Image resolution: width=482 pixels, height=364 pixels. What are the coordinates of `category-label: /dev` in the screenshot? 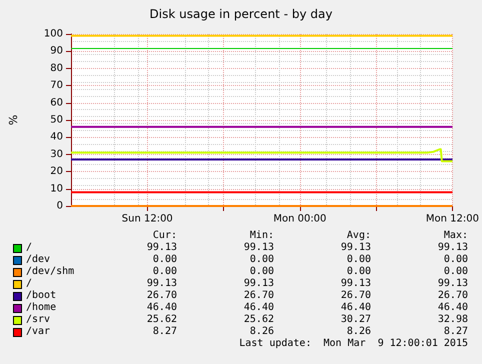 It's located at (38, 259).